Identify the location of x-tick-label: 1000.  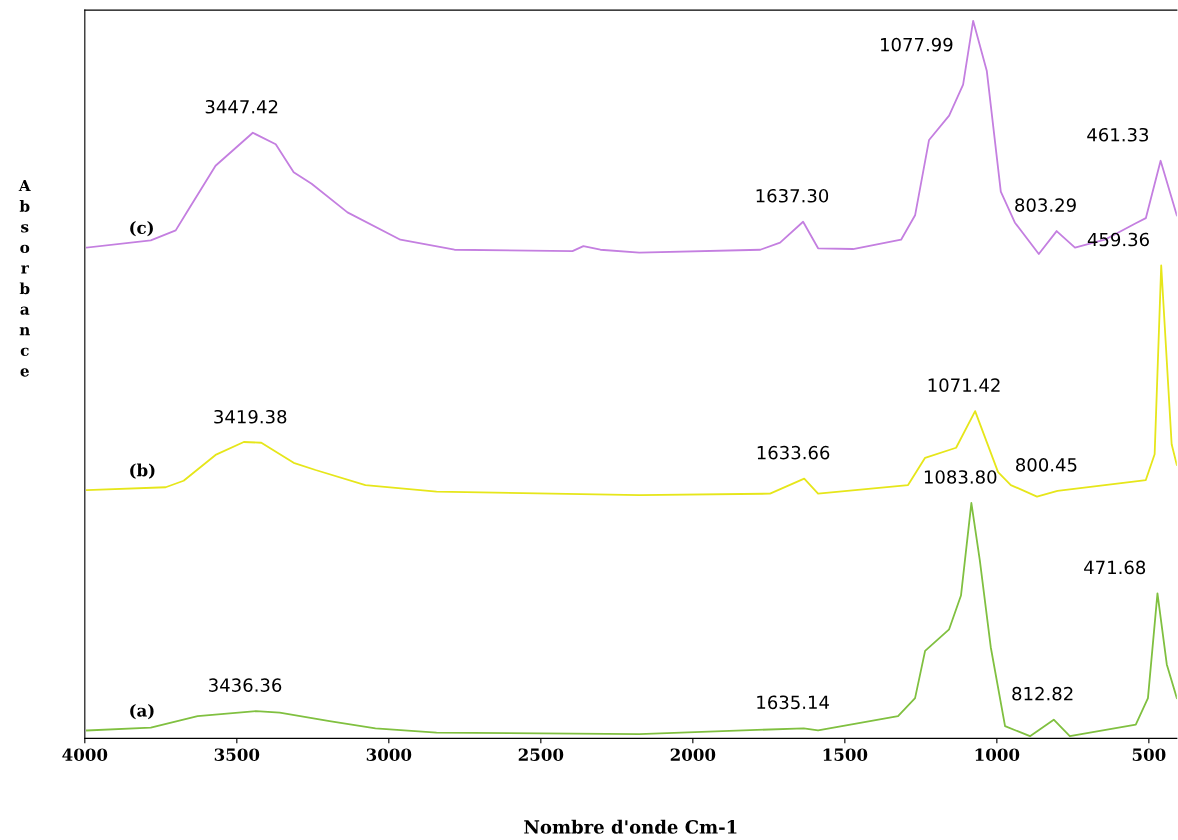
(997, 754).